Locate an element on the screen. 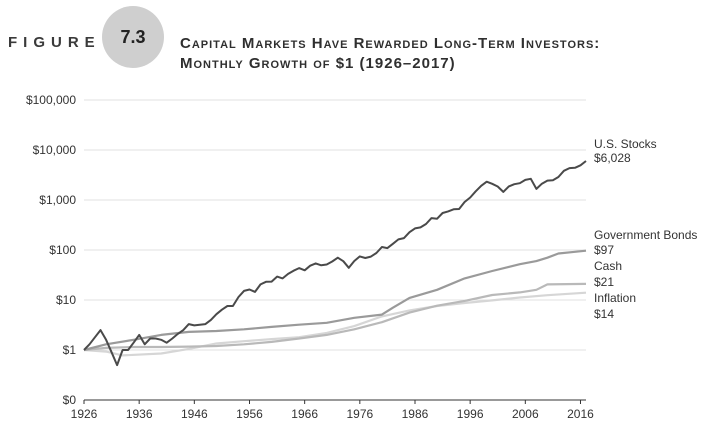  series-name-label-bonds: Government Bonds is located at coordinates (645, 235).